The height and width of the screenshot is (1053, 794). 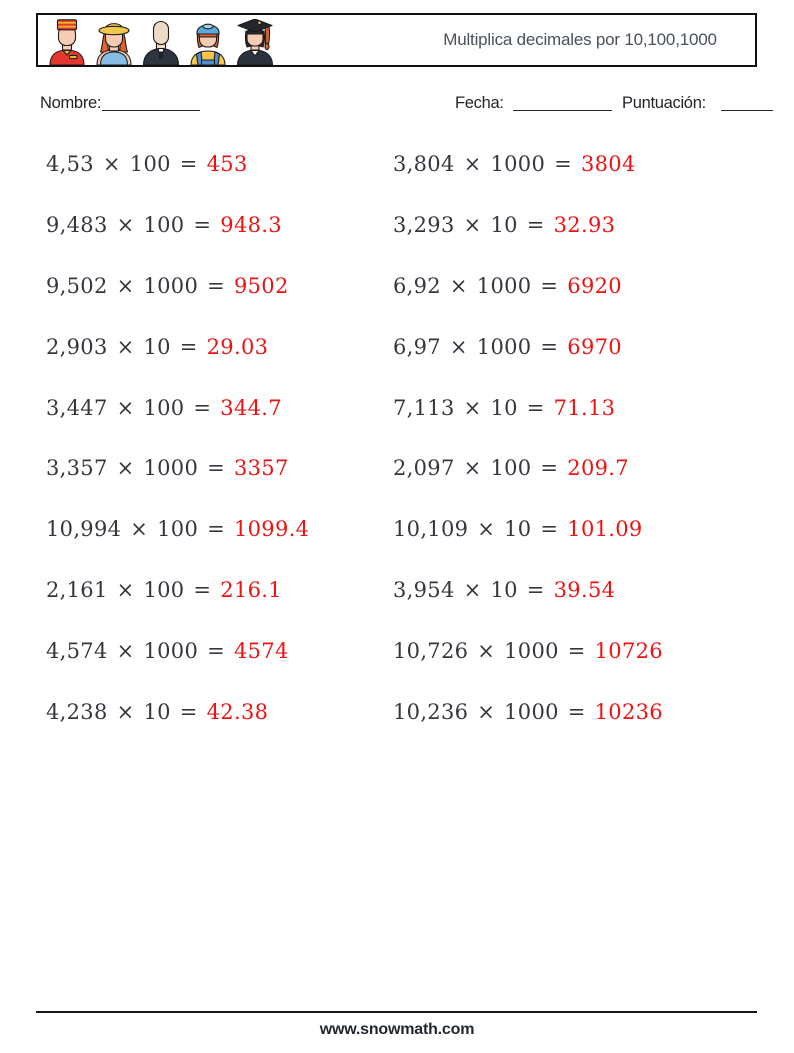 What do you see at coordinates (480, 468) in the screenshot?
I see `problem-expression: 2,097 × 100 =` at bounding box center [480, 468].